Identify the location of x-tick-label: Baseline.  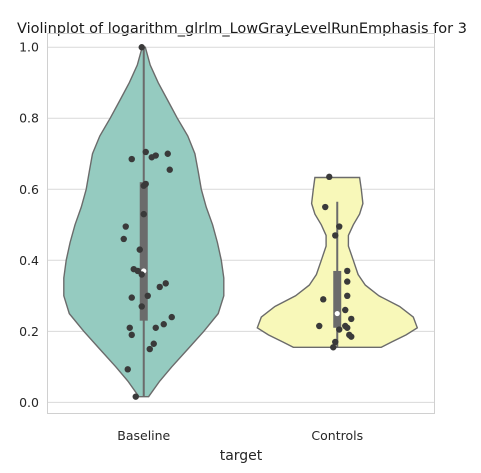
(143, 435).